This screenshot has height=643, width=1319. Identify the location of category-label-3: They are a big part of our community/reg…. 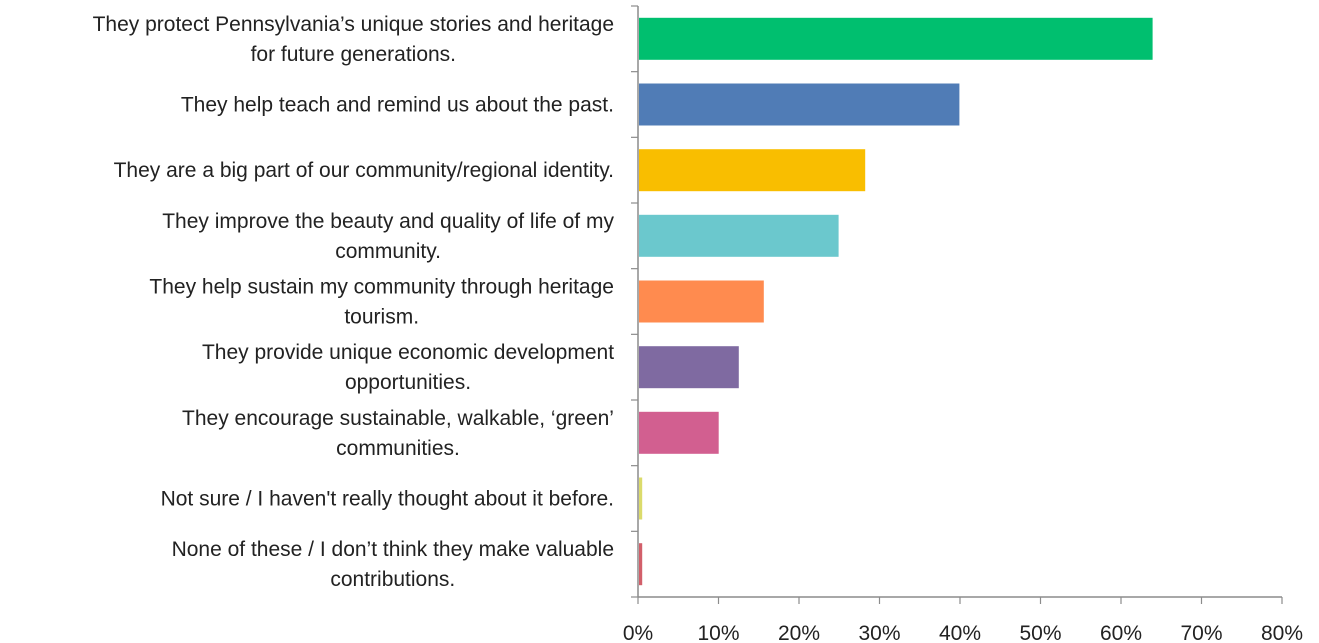
(364, 170).